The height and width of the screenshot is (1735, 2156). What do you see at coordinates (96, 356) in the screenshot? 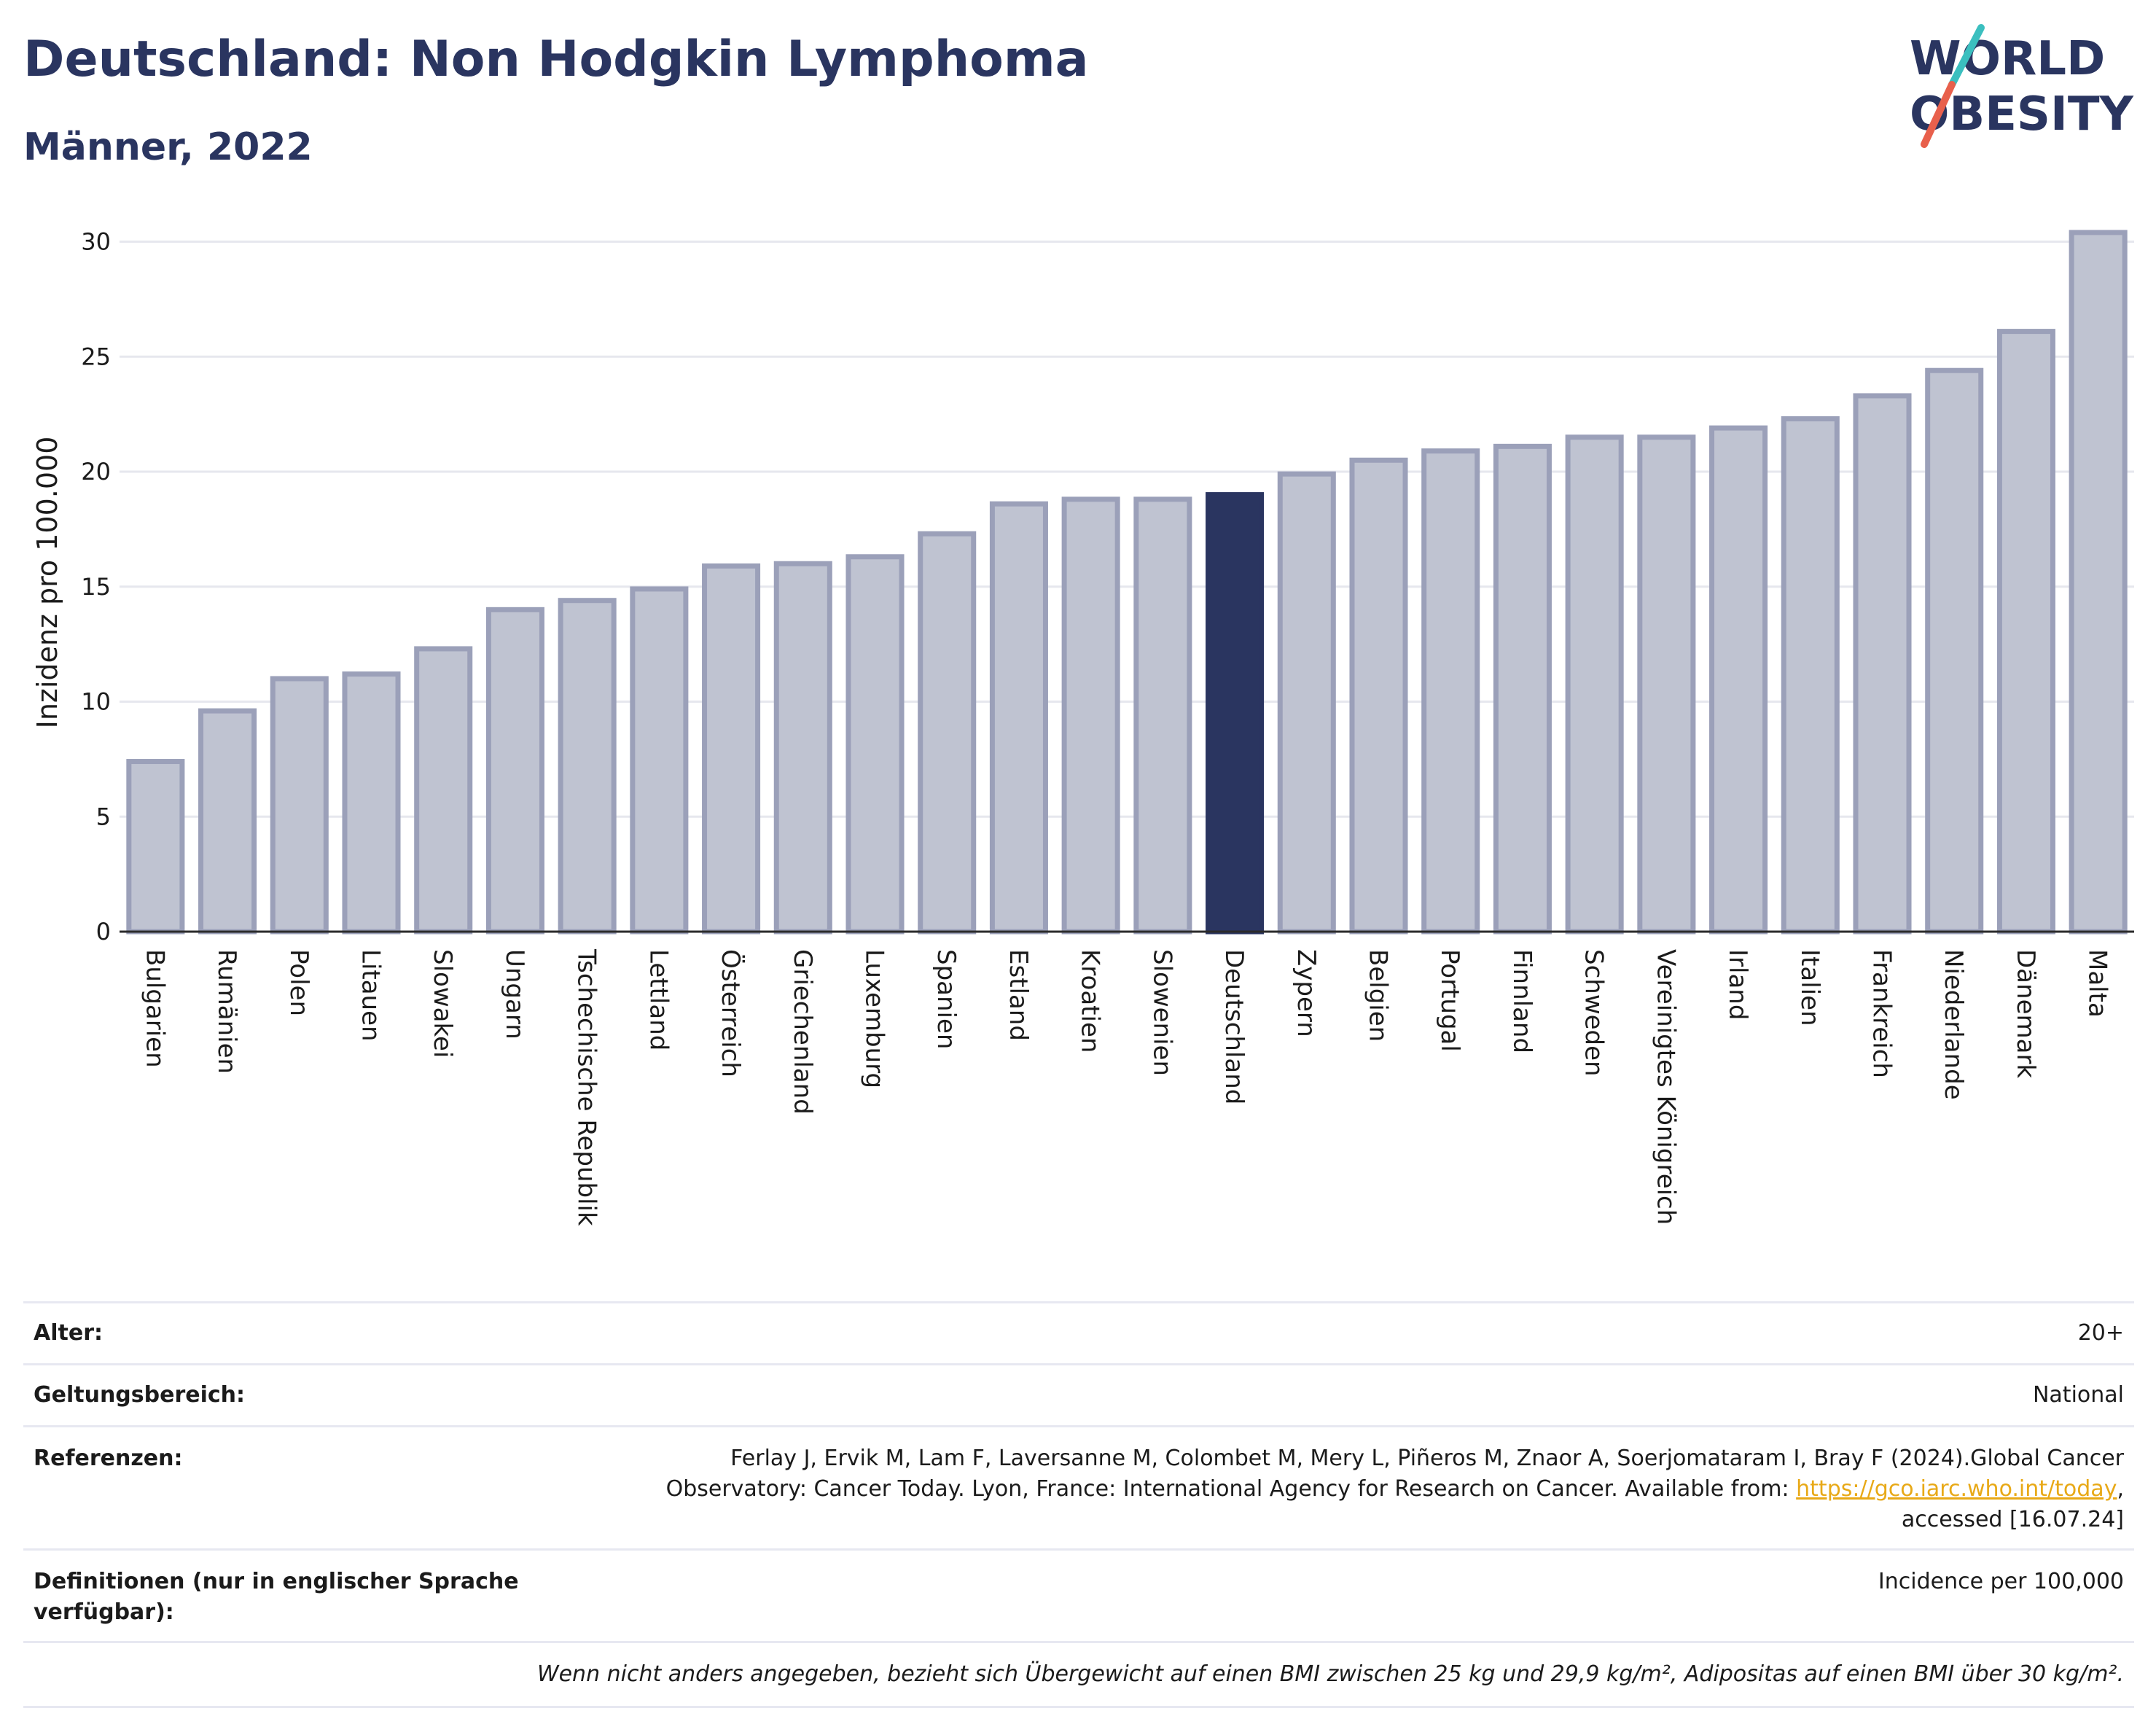
I see `y-tick-label: 25` at bounding box center [96, 356].